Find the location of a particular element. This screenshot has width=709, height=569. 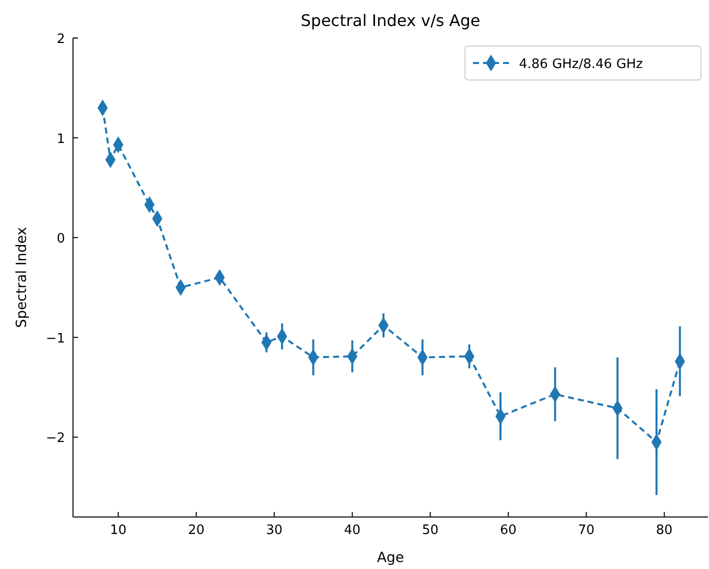

y-tick-label: 2 is located at coordinates (60, 39).